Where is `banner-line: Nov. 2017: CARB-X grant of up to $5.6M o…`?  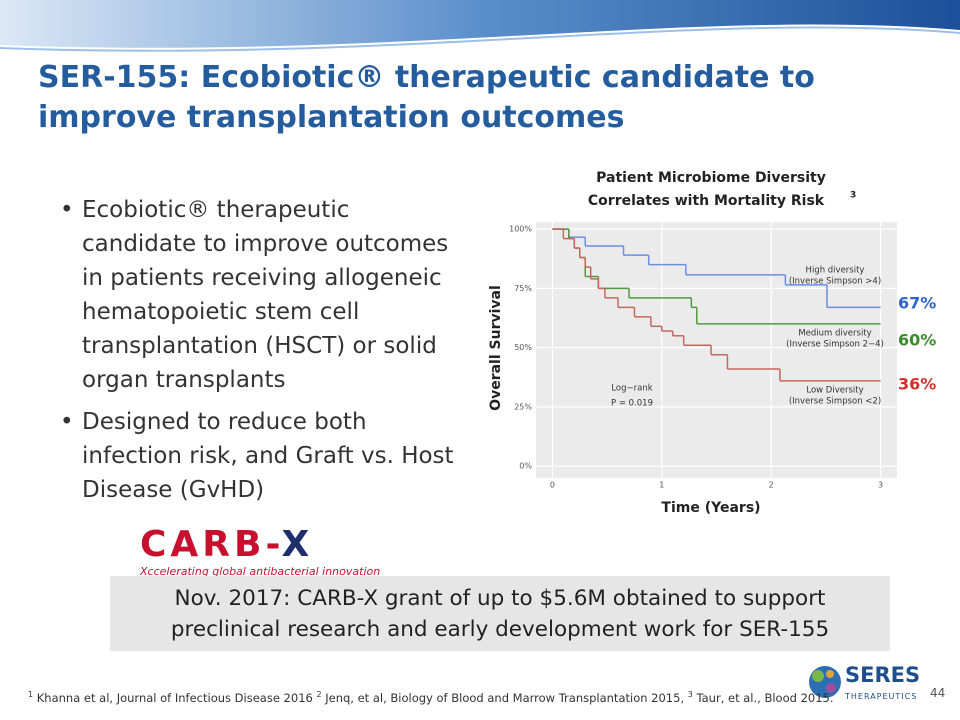 banner-line: Nov. 2017: CARB-X grant of up to $5.6M o… is located at coordinates (500, 598).